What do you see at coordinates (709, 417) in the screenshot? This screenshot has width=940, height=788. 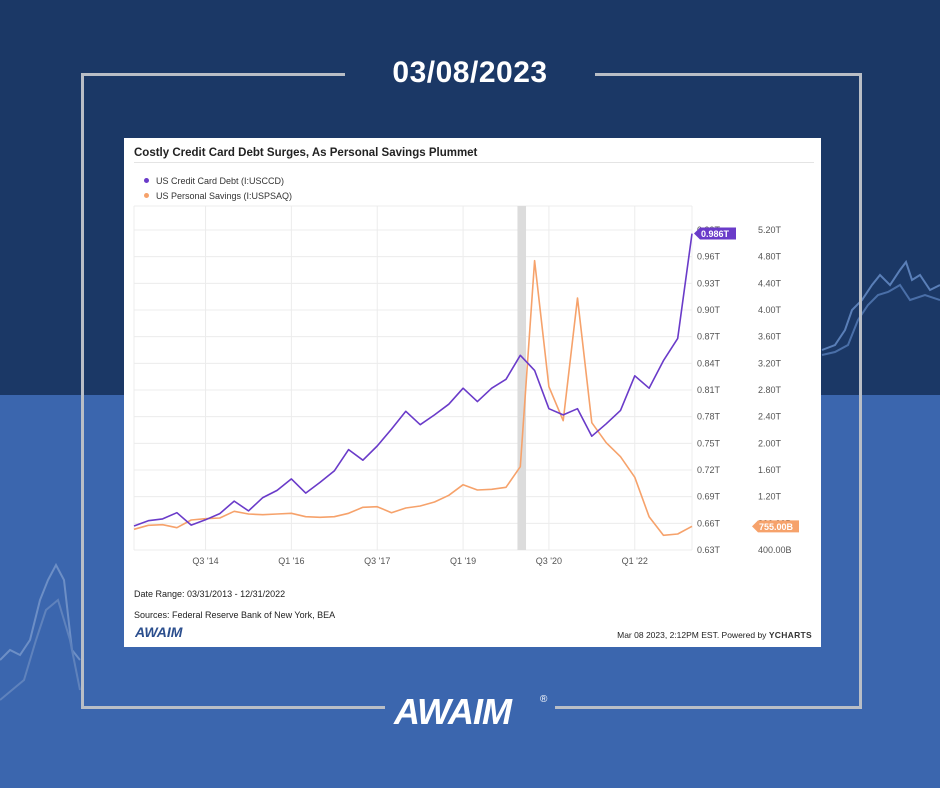 I see `left-axis-tick-label: 0.78T` at bounding box center [709, 417].